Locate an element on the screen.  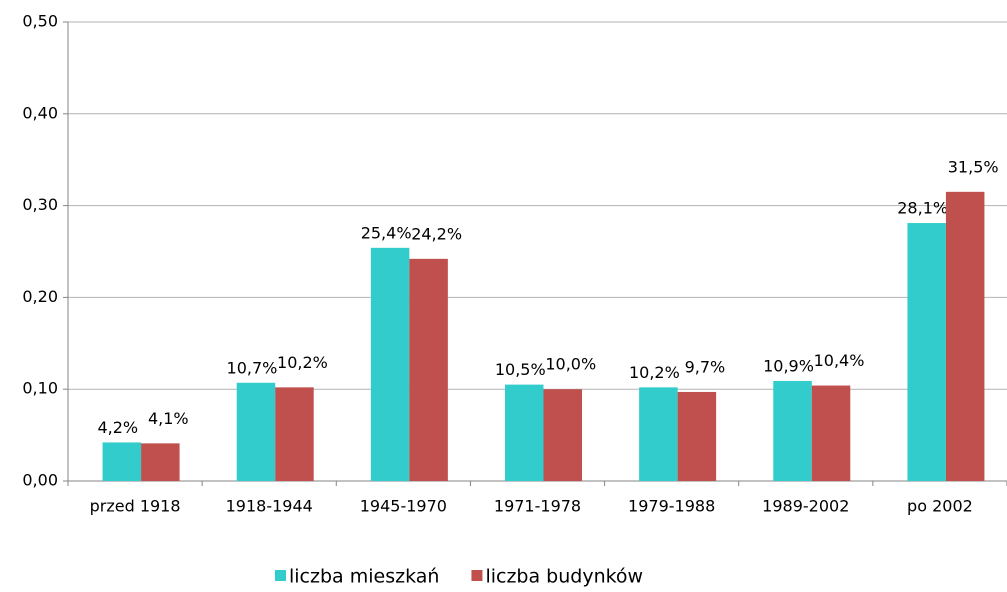
data-label: 10,0% is located at coordinates (570, 364).